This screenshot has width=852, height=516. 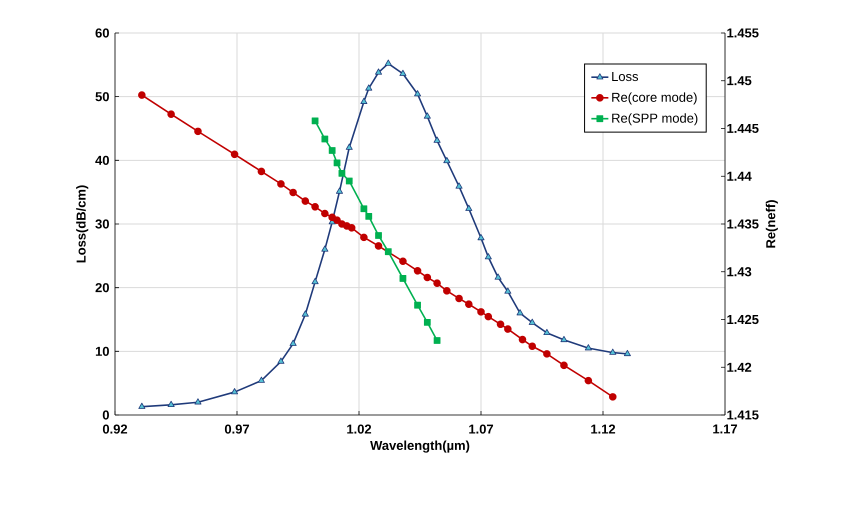 I want to click on y2-tick-label: 1.415, so click(x=743, y=415).